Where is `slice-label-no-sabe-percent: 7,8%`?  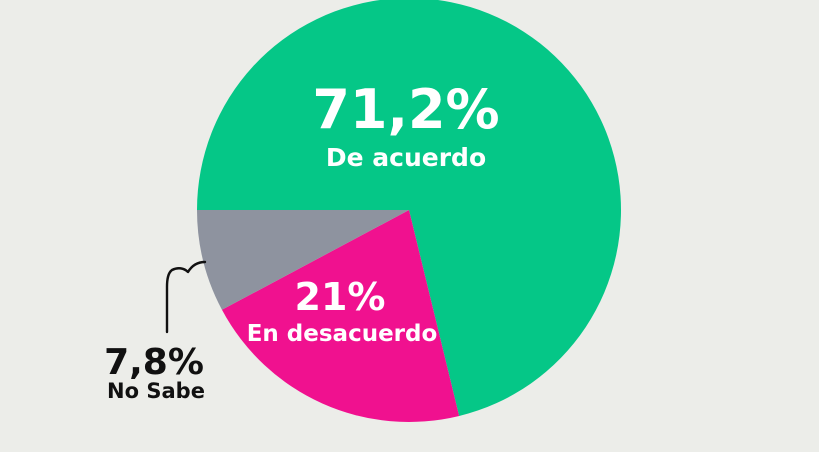
slice-label-no-sabe-percent: 7,8% is located at coordinates (154, 362).